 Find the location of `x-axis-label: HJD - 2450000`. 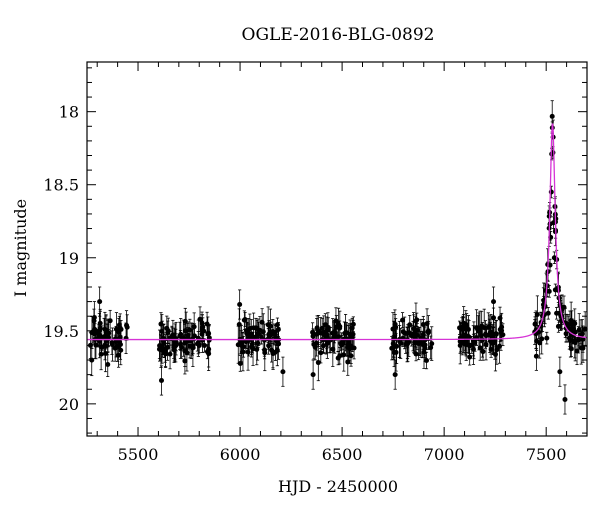

x-axis-label: HJD - 2450000 is located at coordinates (338, 486).